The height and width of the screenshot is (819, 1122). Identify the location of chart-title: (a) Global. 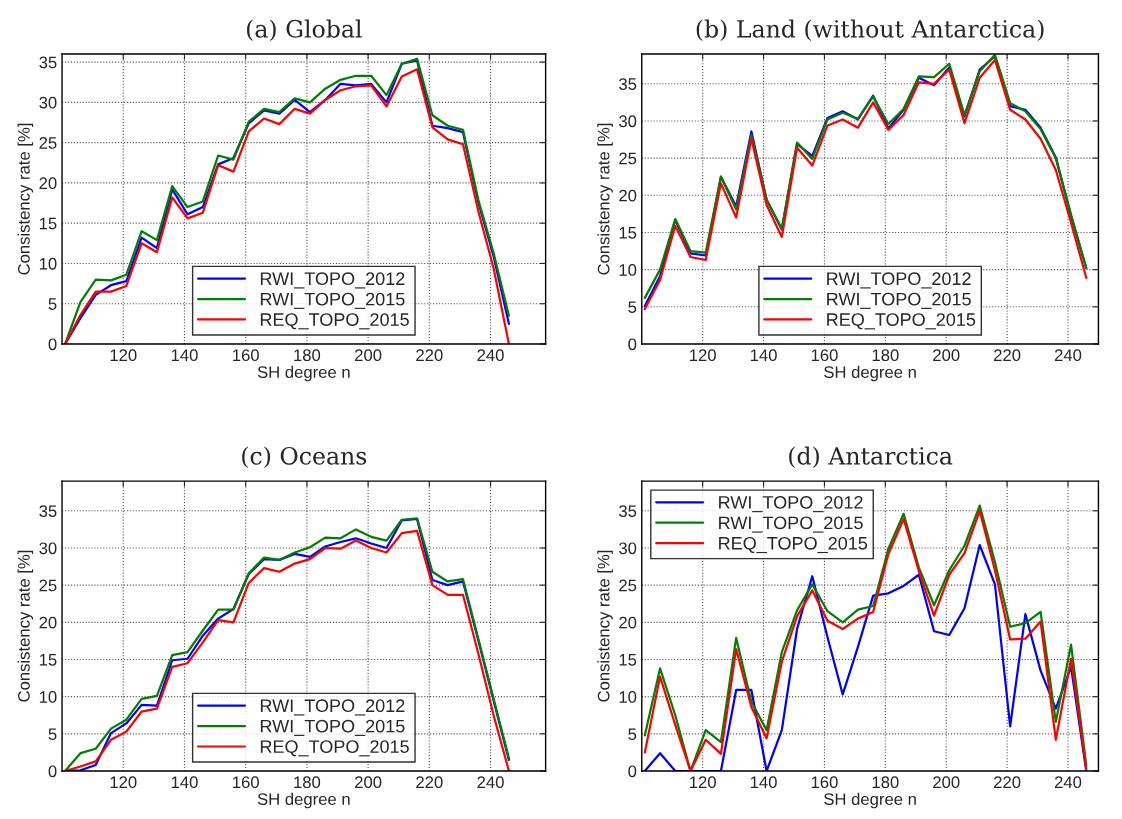
(304, 30).